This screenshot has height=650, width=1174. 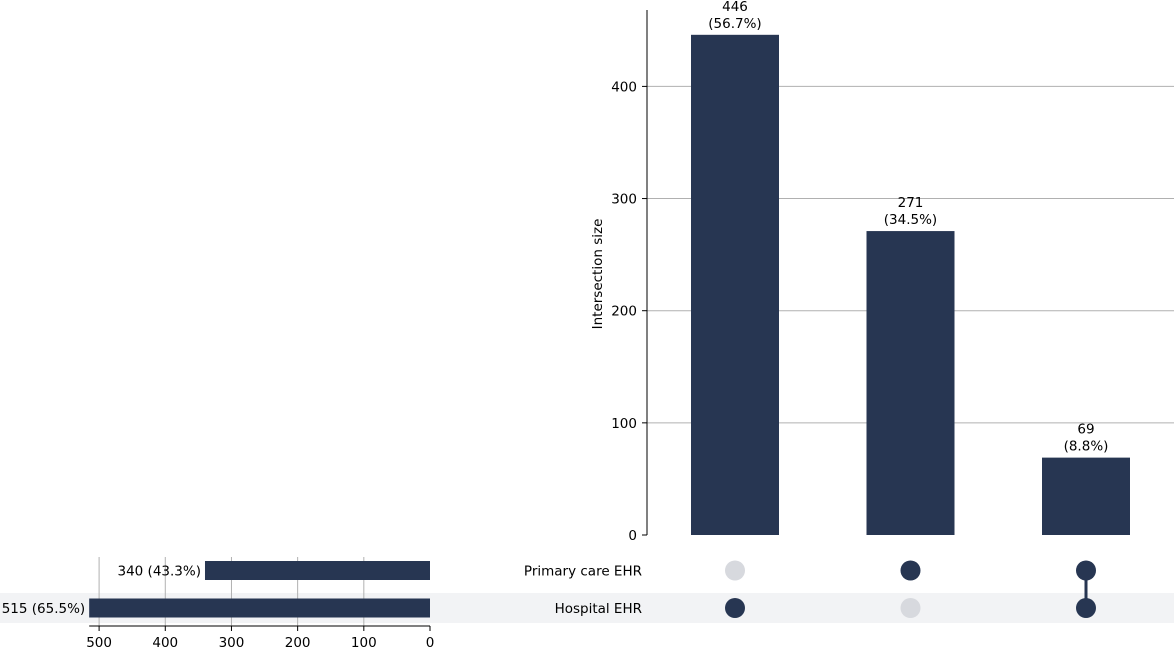 I want to click on set-name-label: Hospital EHR, so click(x=598, y=609).